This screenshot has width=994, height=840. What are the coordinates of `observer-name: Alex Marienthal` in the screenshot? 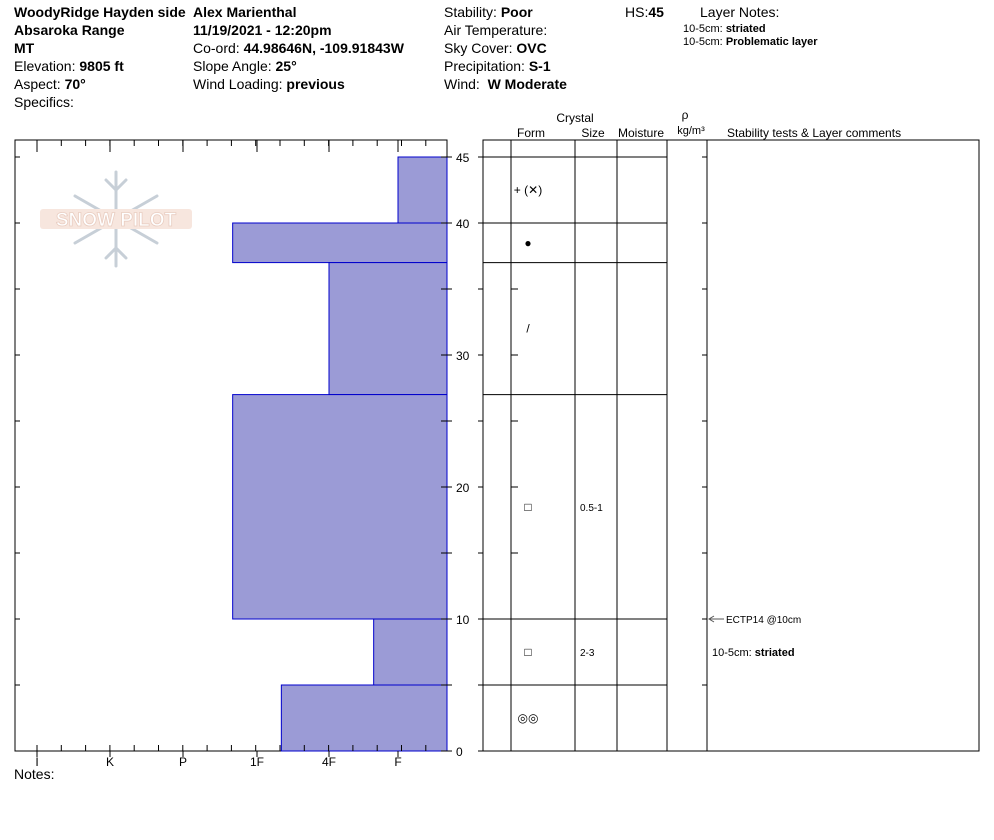 It's located at (245, 12).